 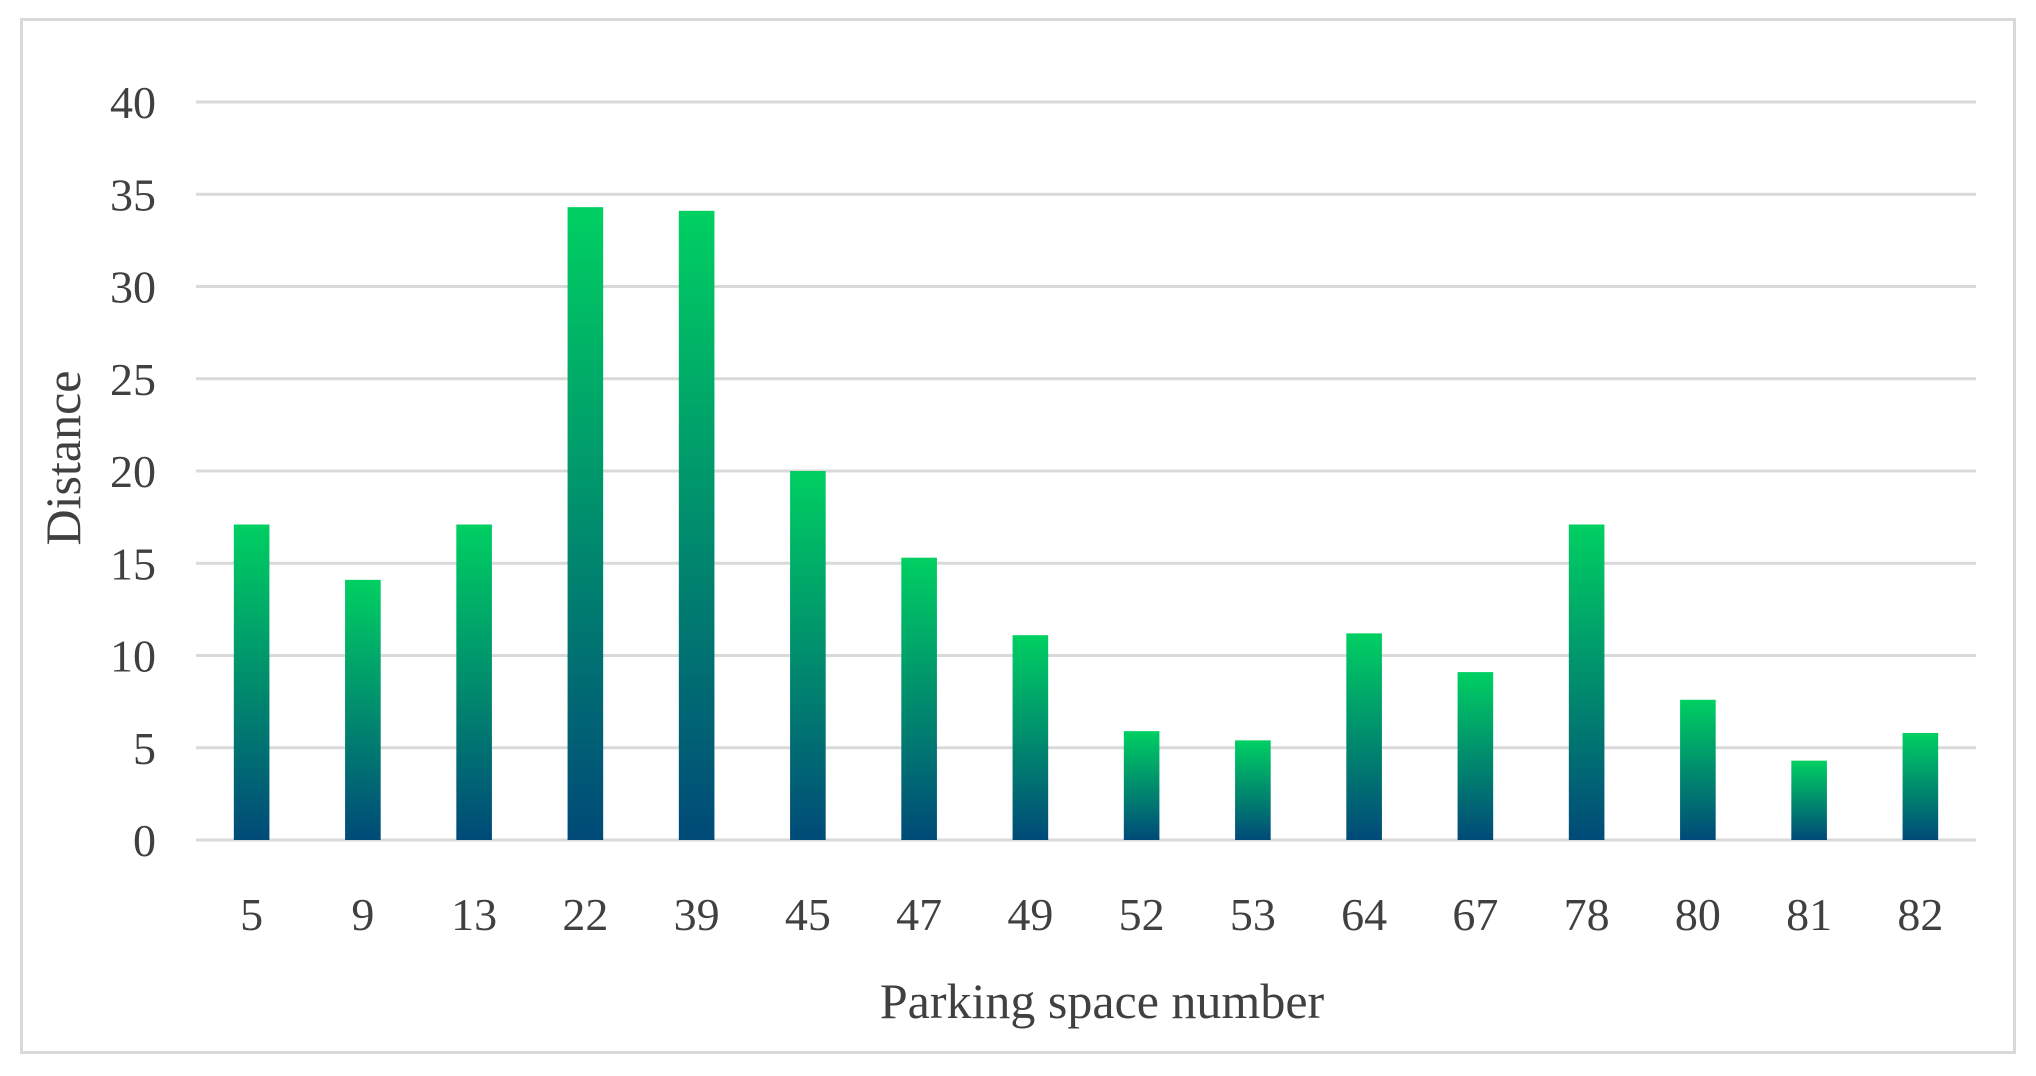 I want to click on x-tick-label: 81, so click(x=1809, y=914).